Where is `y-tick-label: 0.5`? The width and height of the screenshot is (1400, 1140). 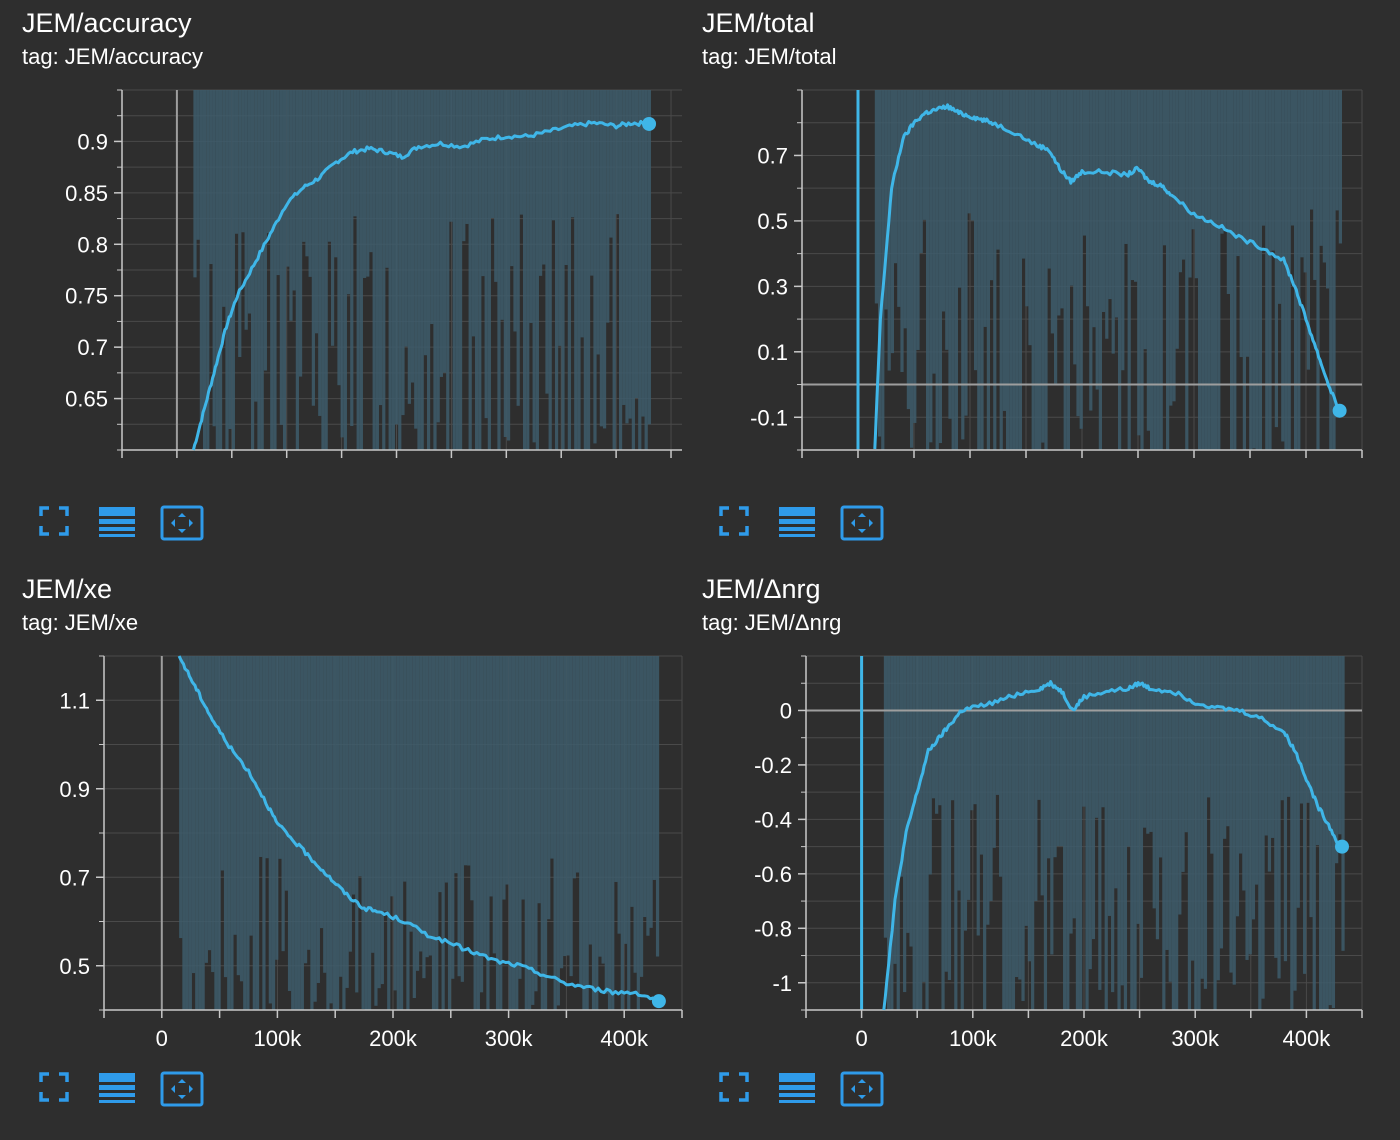
y-tick-label: 0.5 is located at coordinates (74, 966).